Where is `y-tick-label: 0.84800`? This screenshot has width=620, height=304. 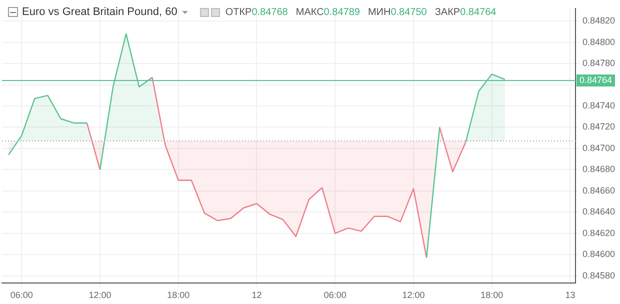 y-tick-label: 0.84800 is located at coordinates (599, 41).